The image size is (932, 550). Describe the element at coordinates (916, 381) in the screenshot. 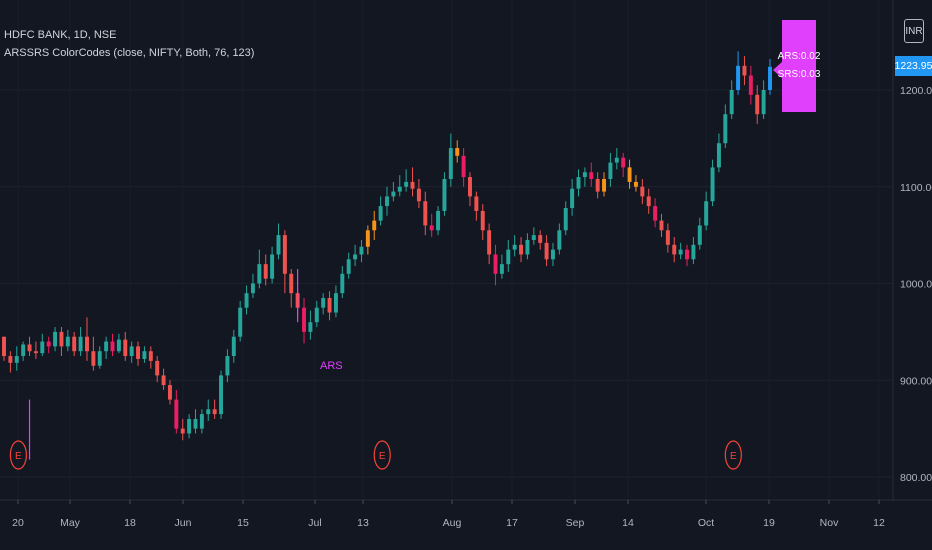

I see `price-tick-label: 900.00` at that location.